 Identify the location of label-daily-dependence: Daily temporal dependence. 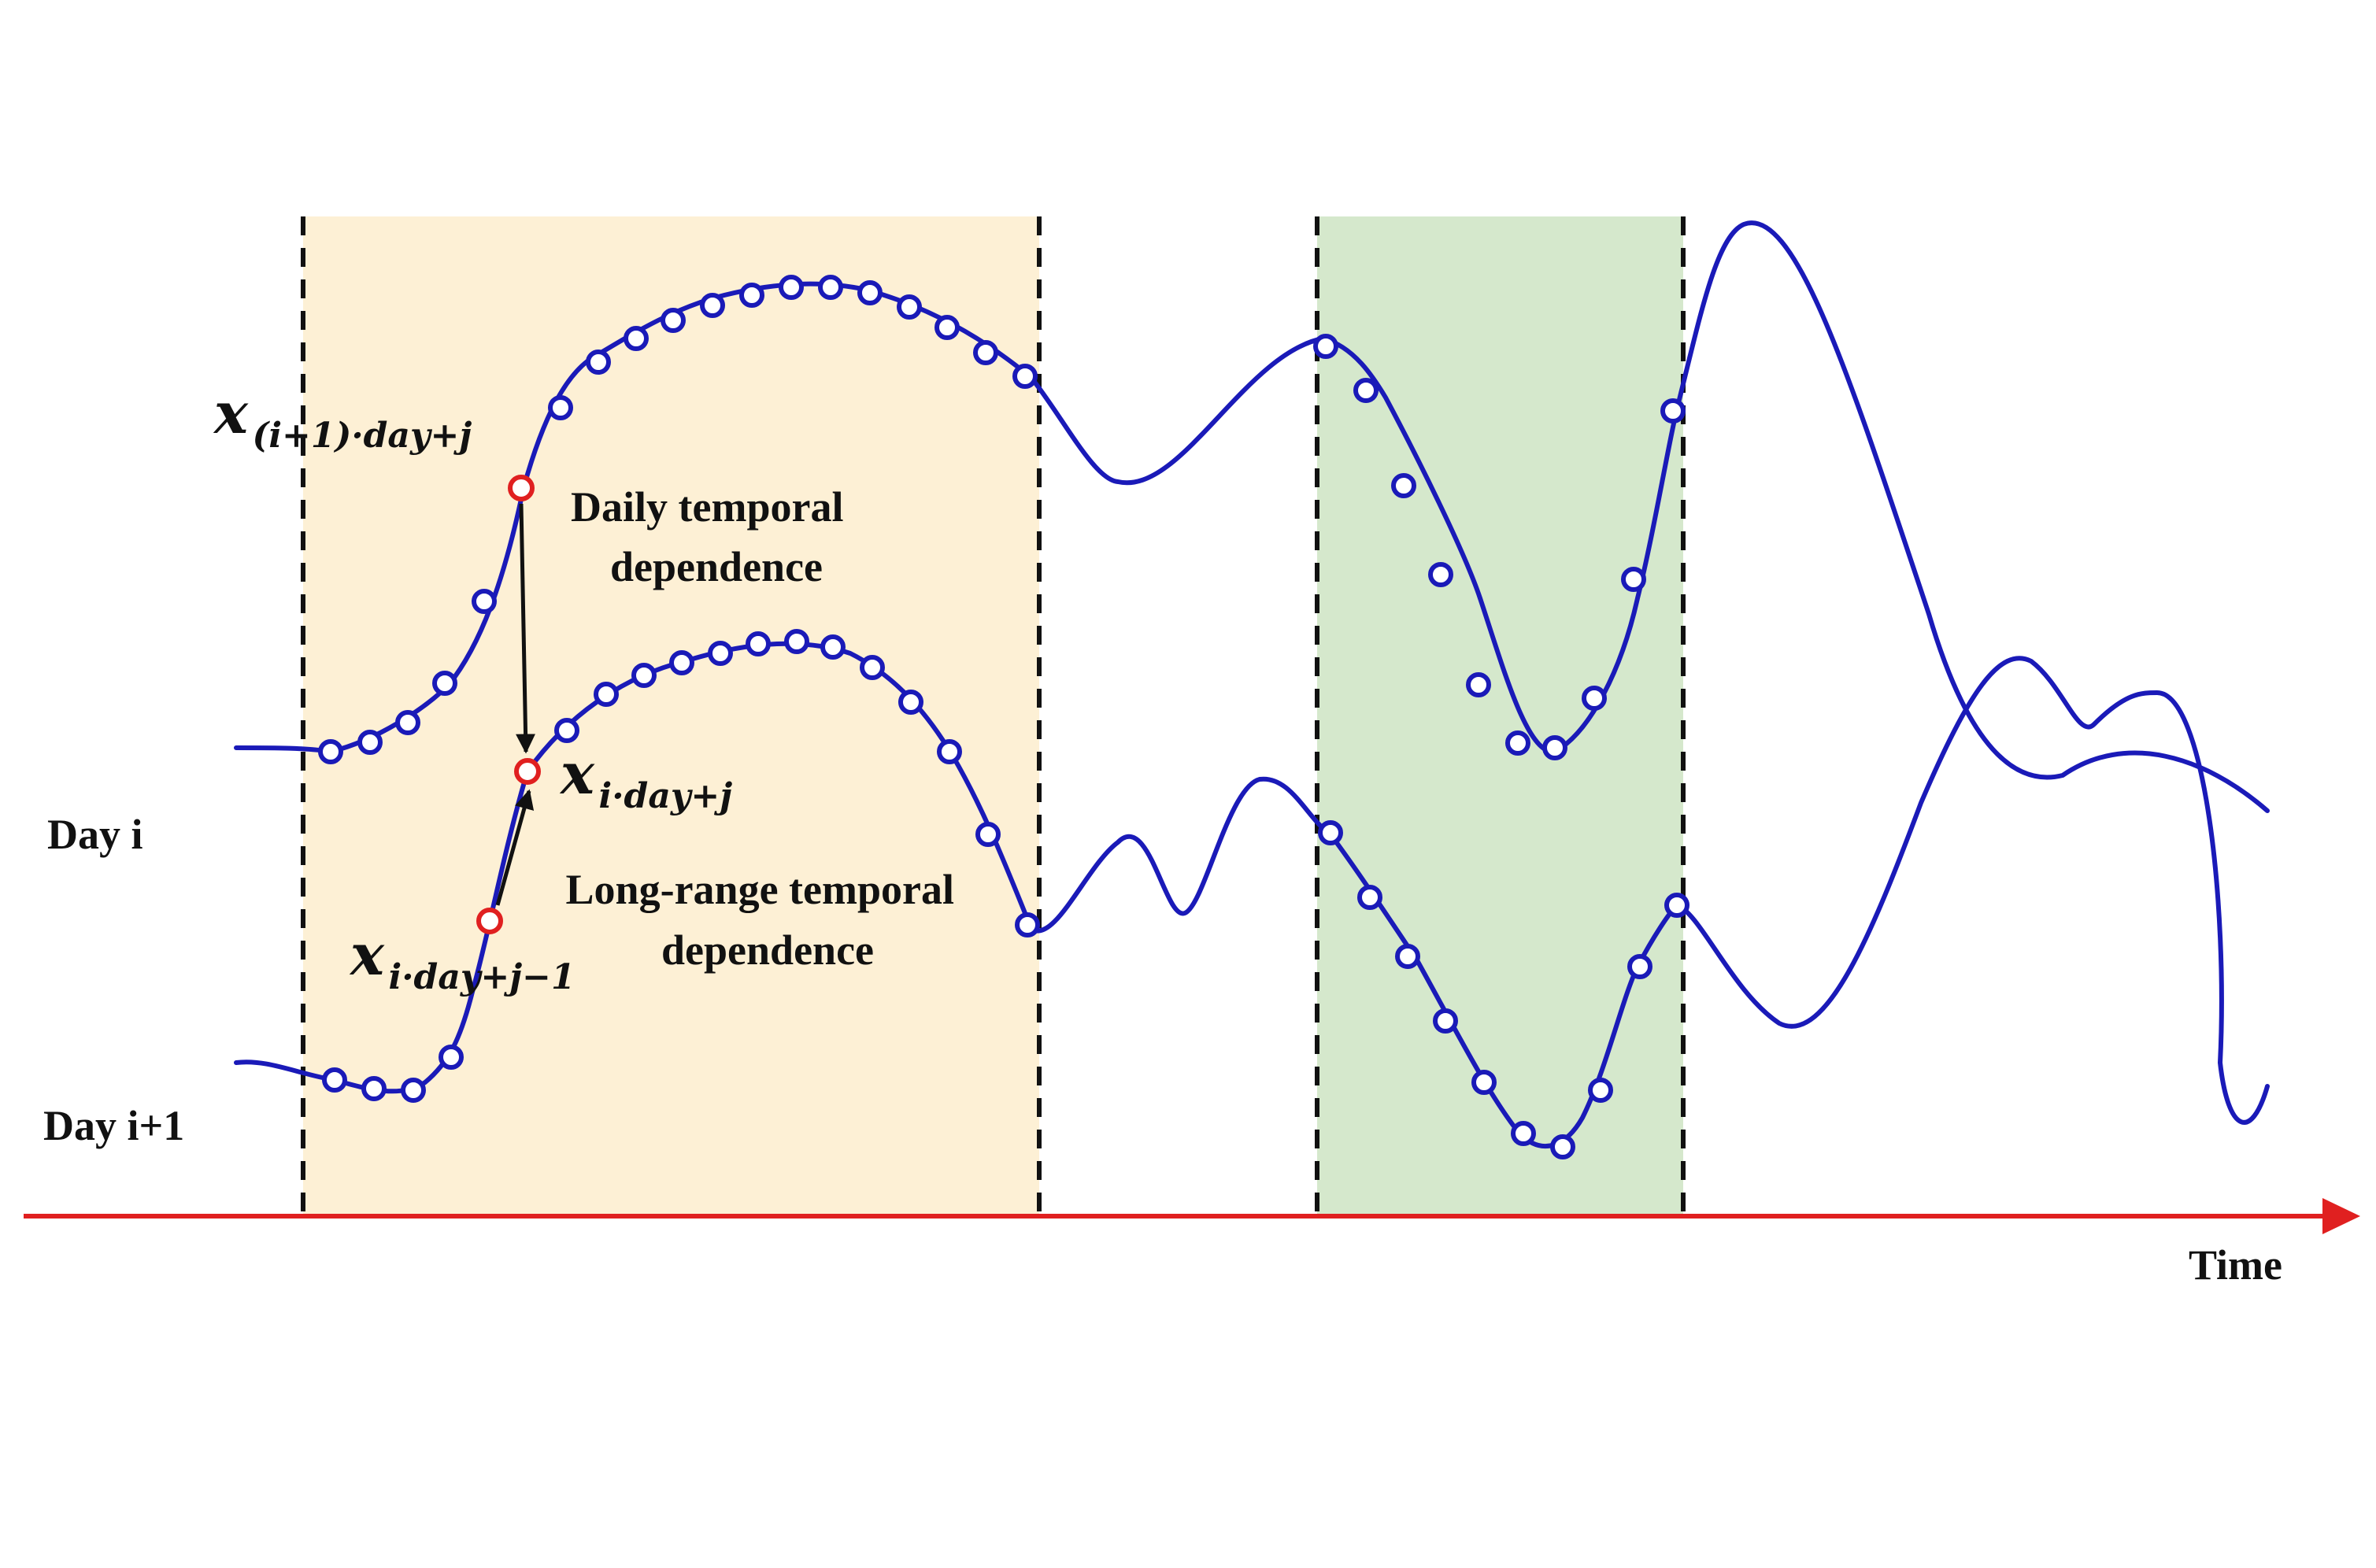
(712, 536).